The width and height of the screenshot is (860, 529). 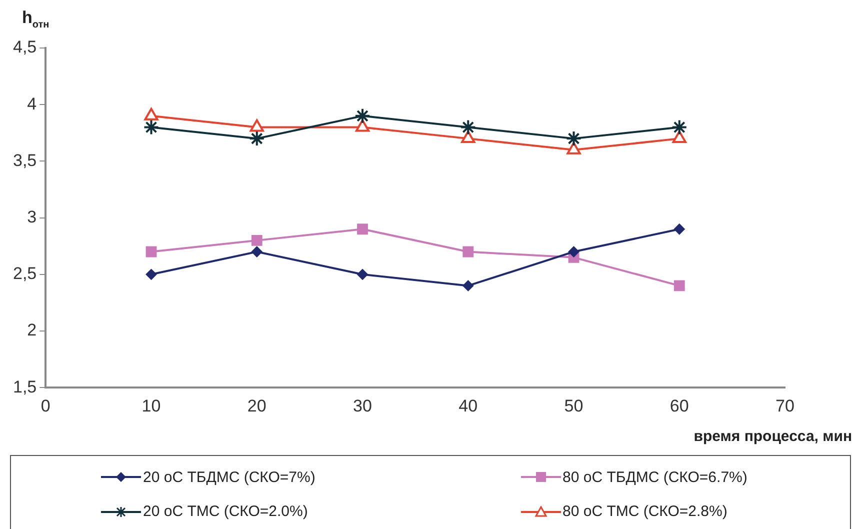 I want to click on y-tick-label: 2, so click(x=32, y=330).